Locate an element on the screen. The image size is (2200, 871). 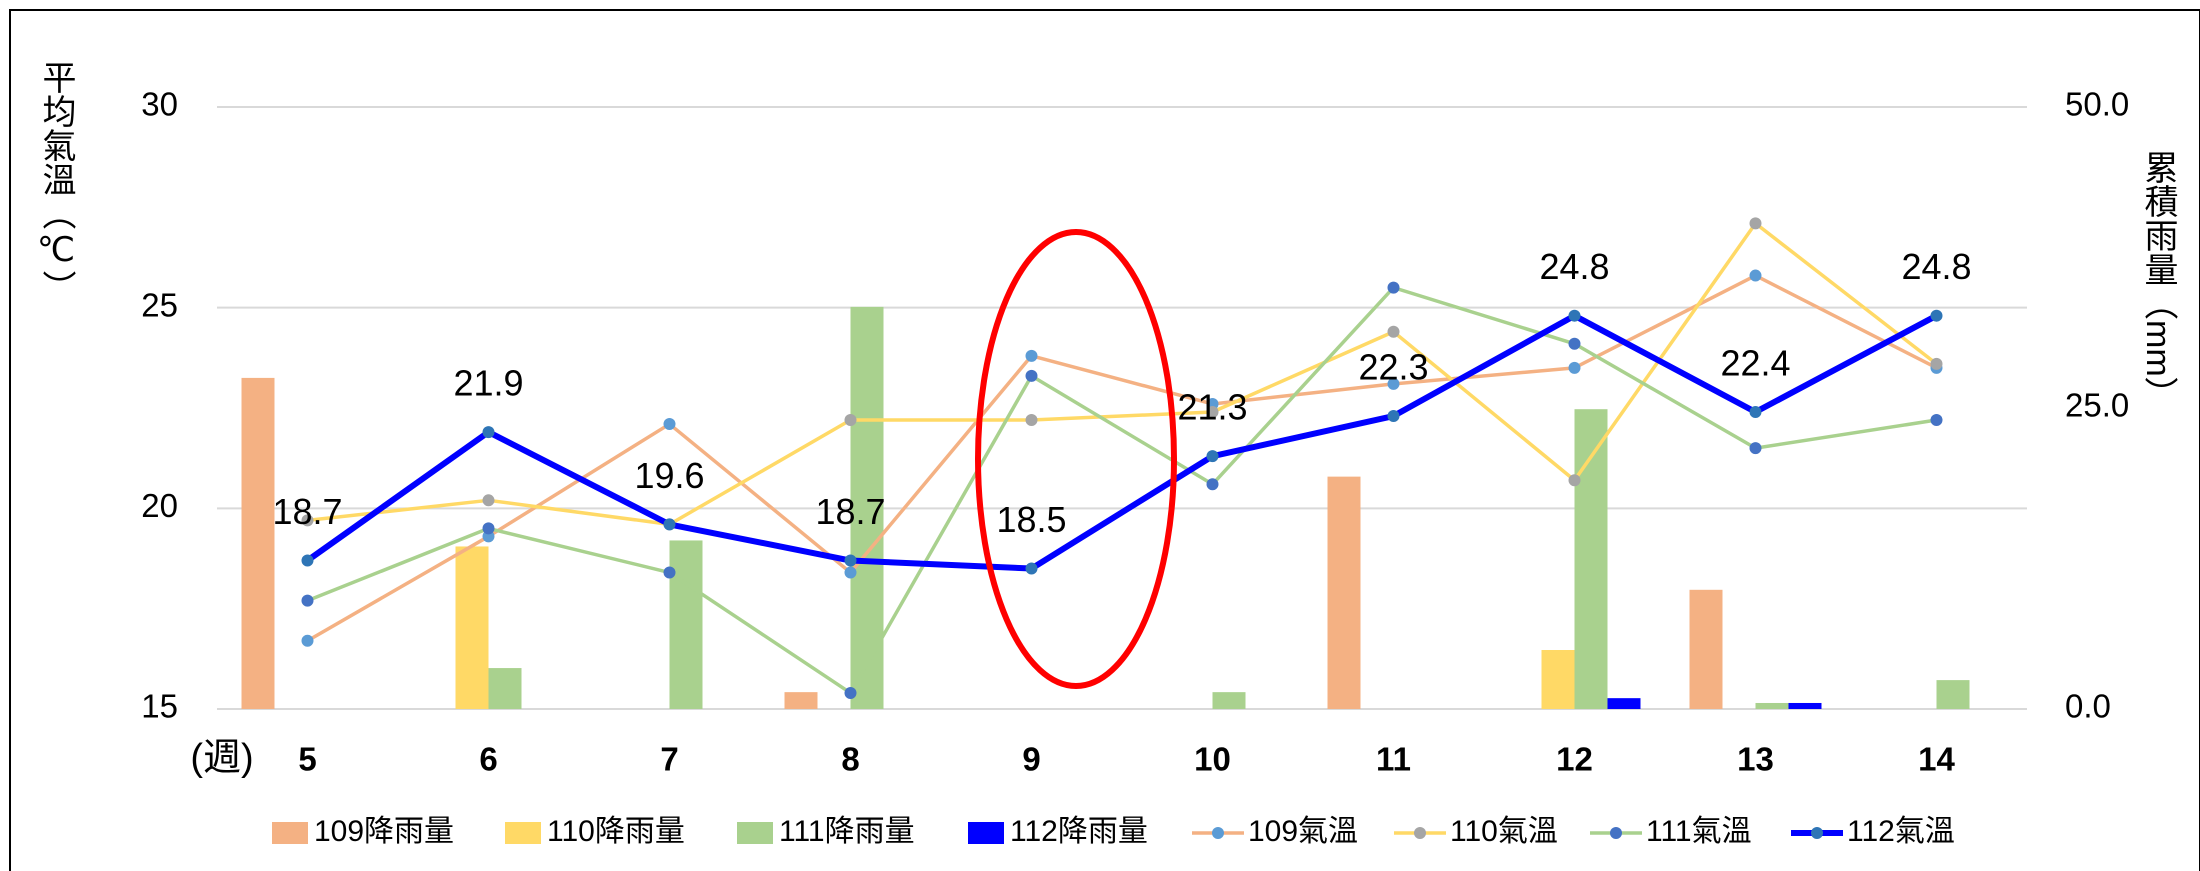
data-label: 19.6 is located at coordinates (669, 475).